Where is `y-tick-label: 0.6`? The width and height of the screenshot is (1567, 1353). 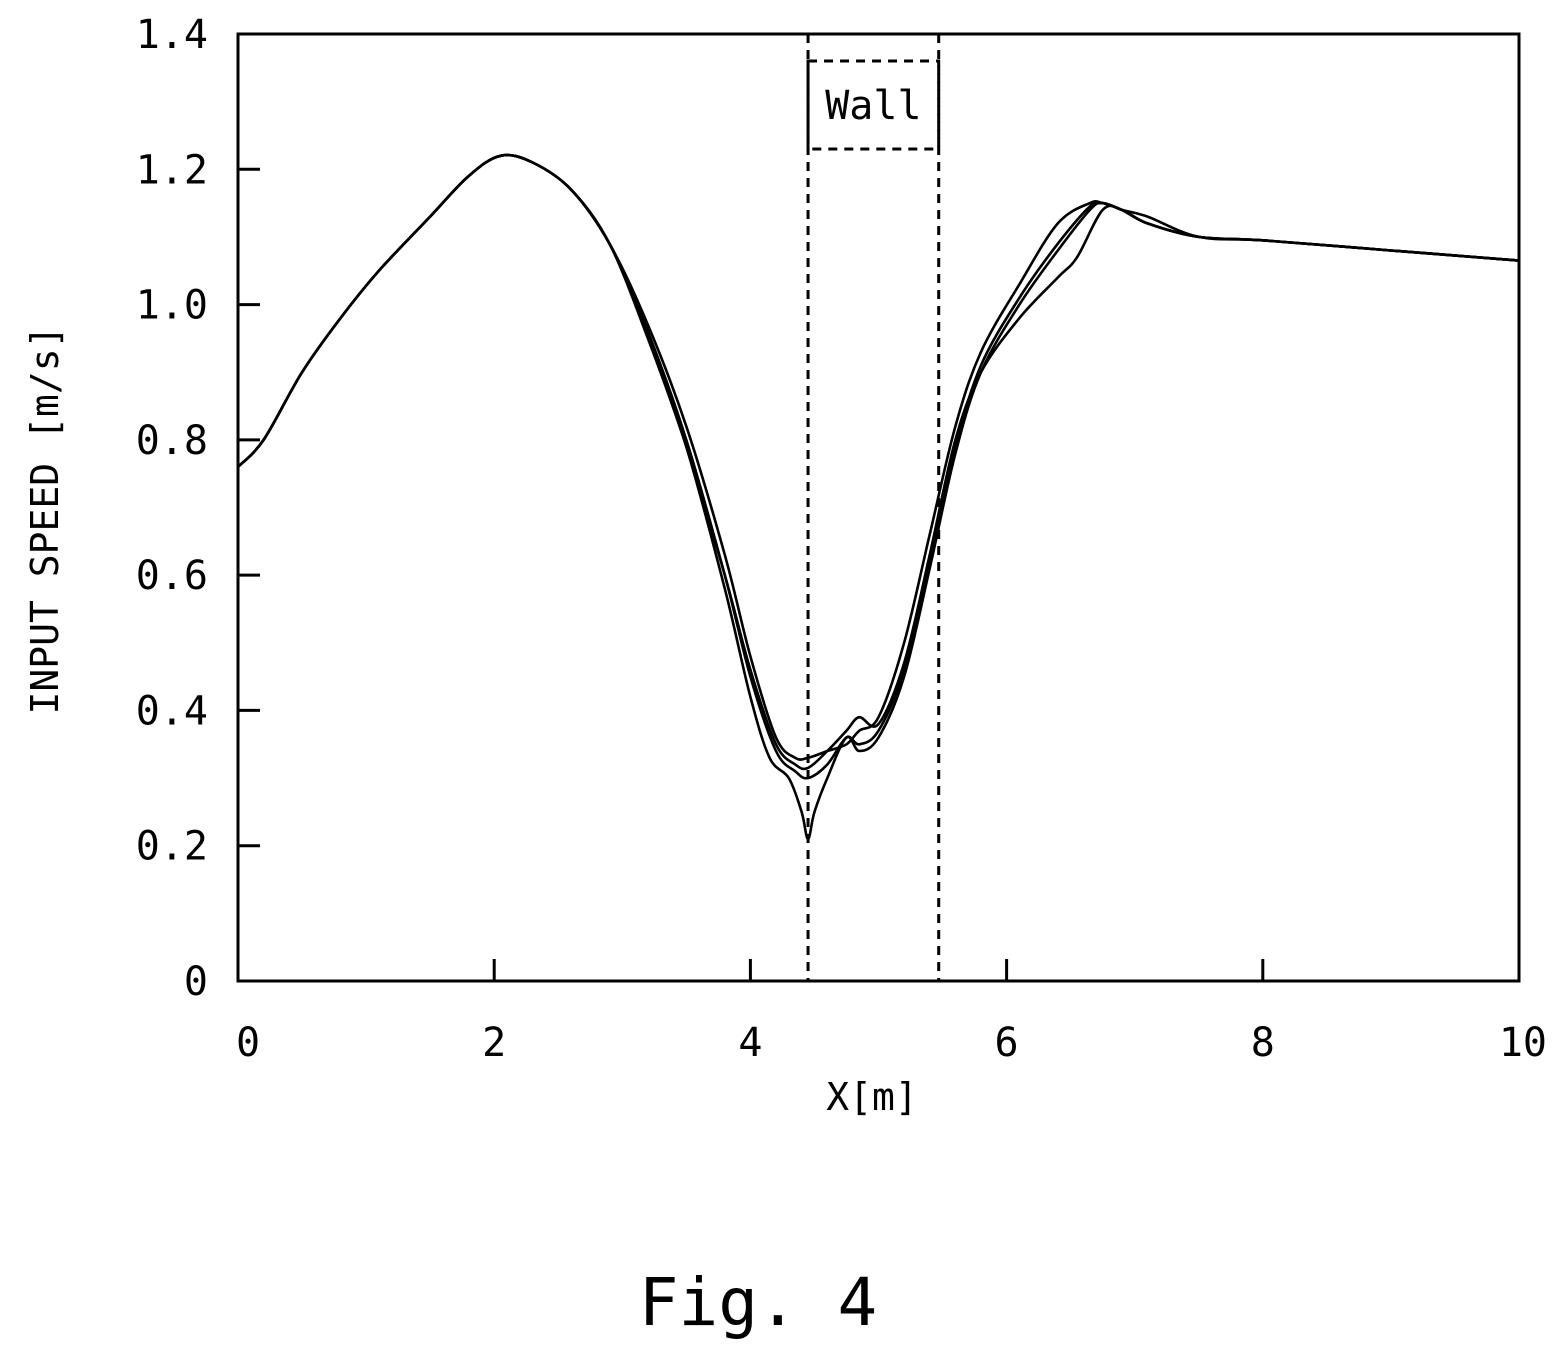
y-tick-label: 0.6 is located at coordinates (172, 576).